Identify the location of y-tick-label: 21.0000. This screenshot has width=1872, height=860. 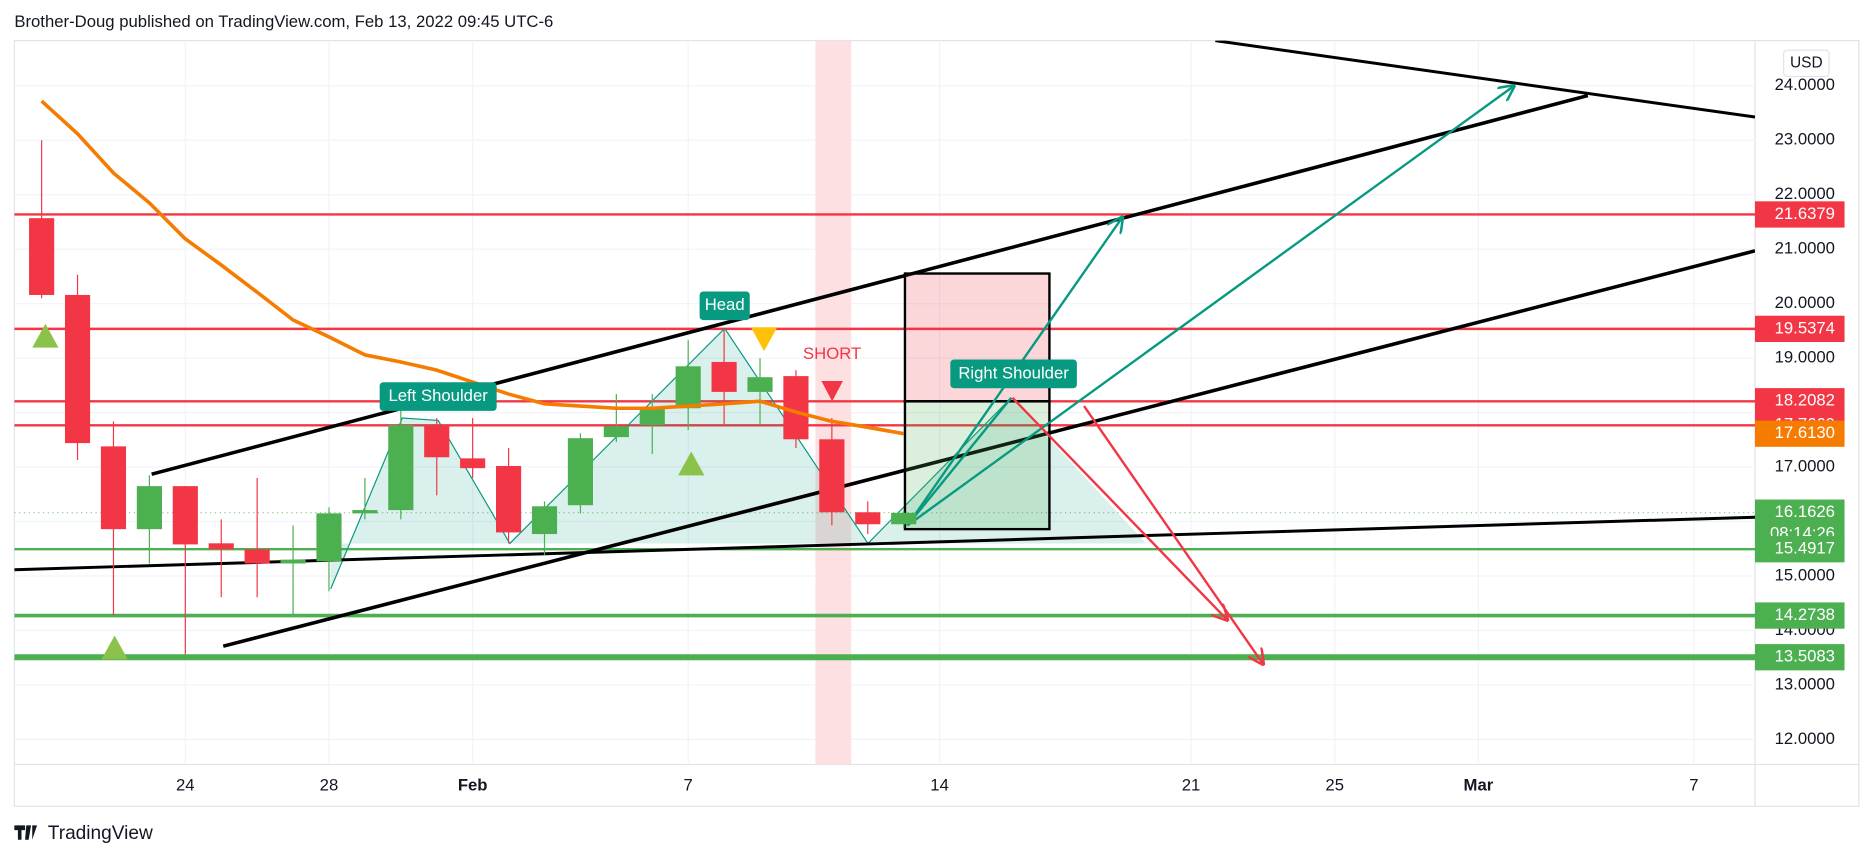
(1805, 248).